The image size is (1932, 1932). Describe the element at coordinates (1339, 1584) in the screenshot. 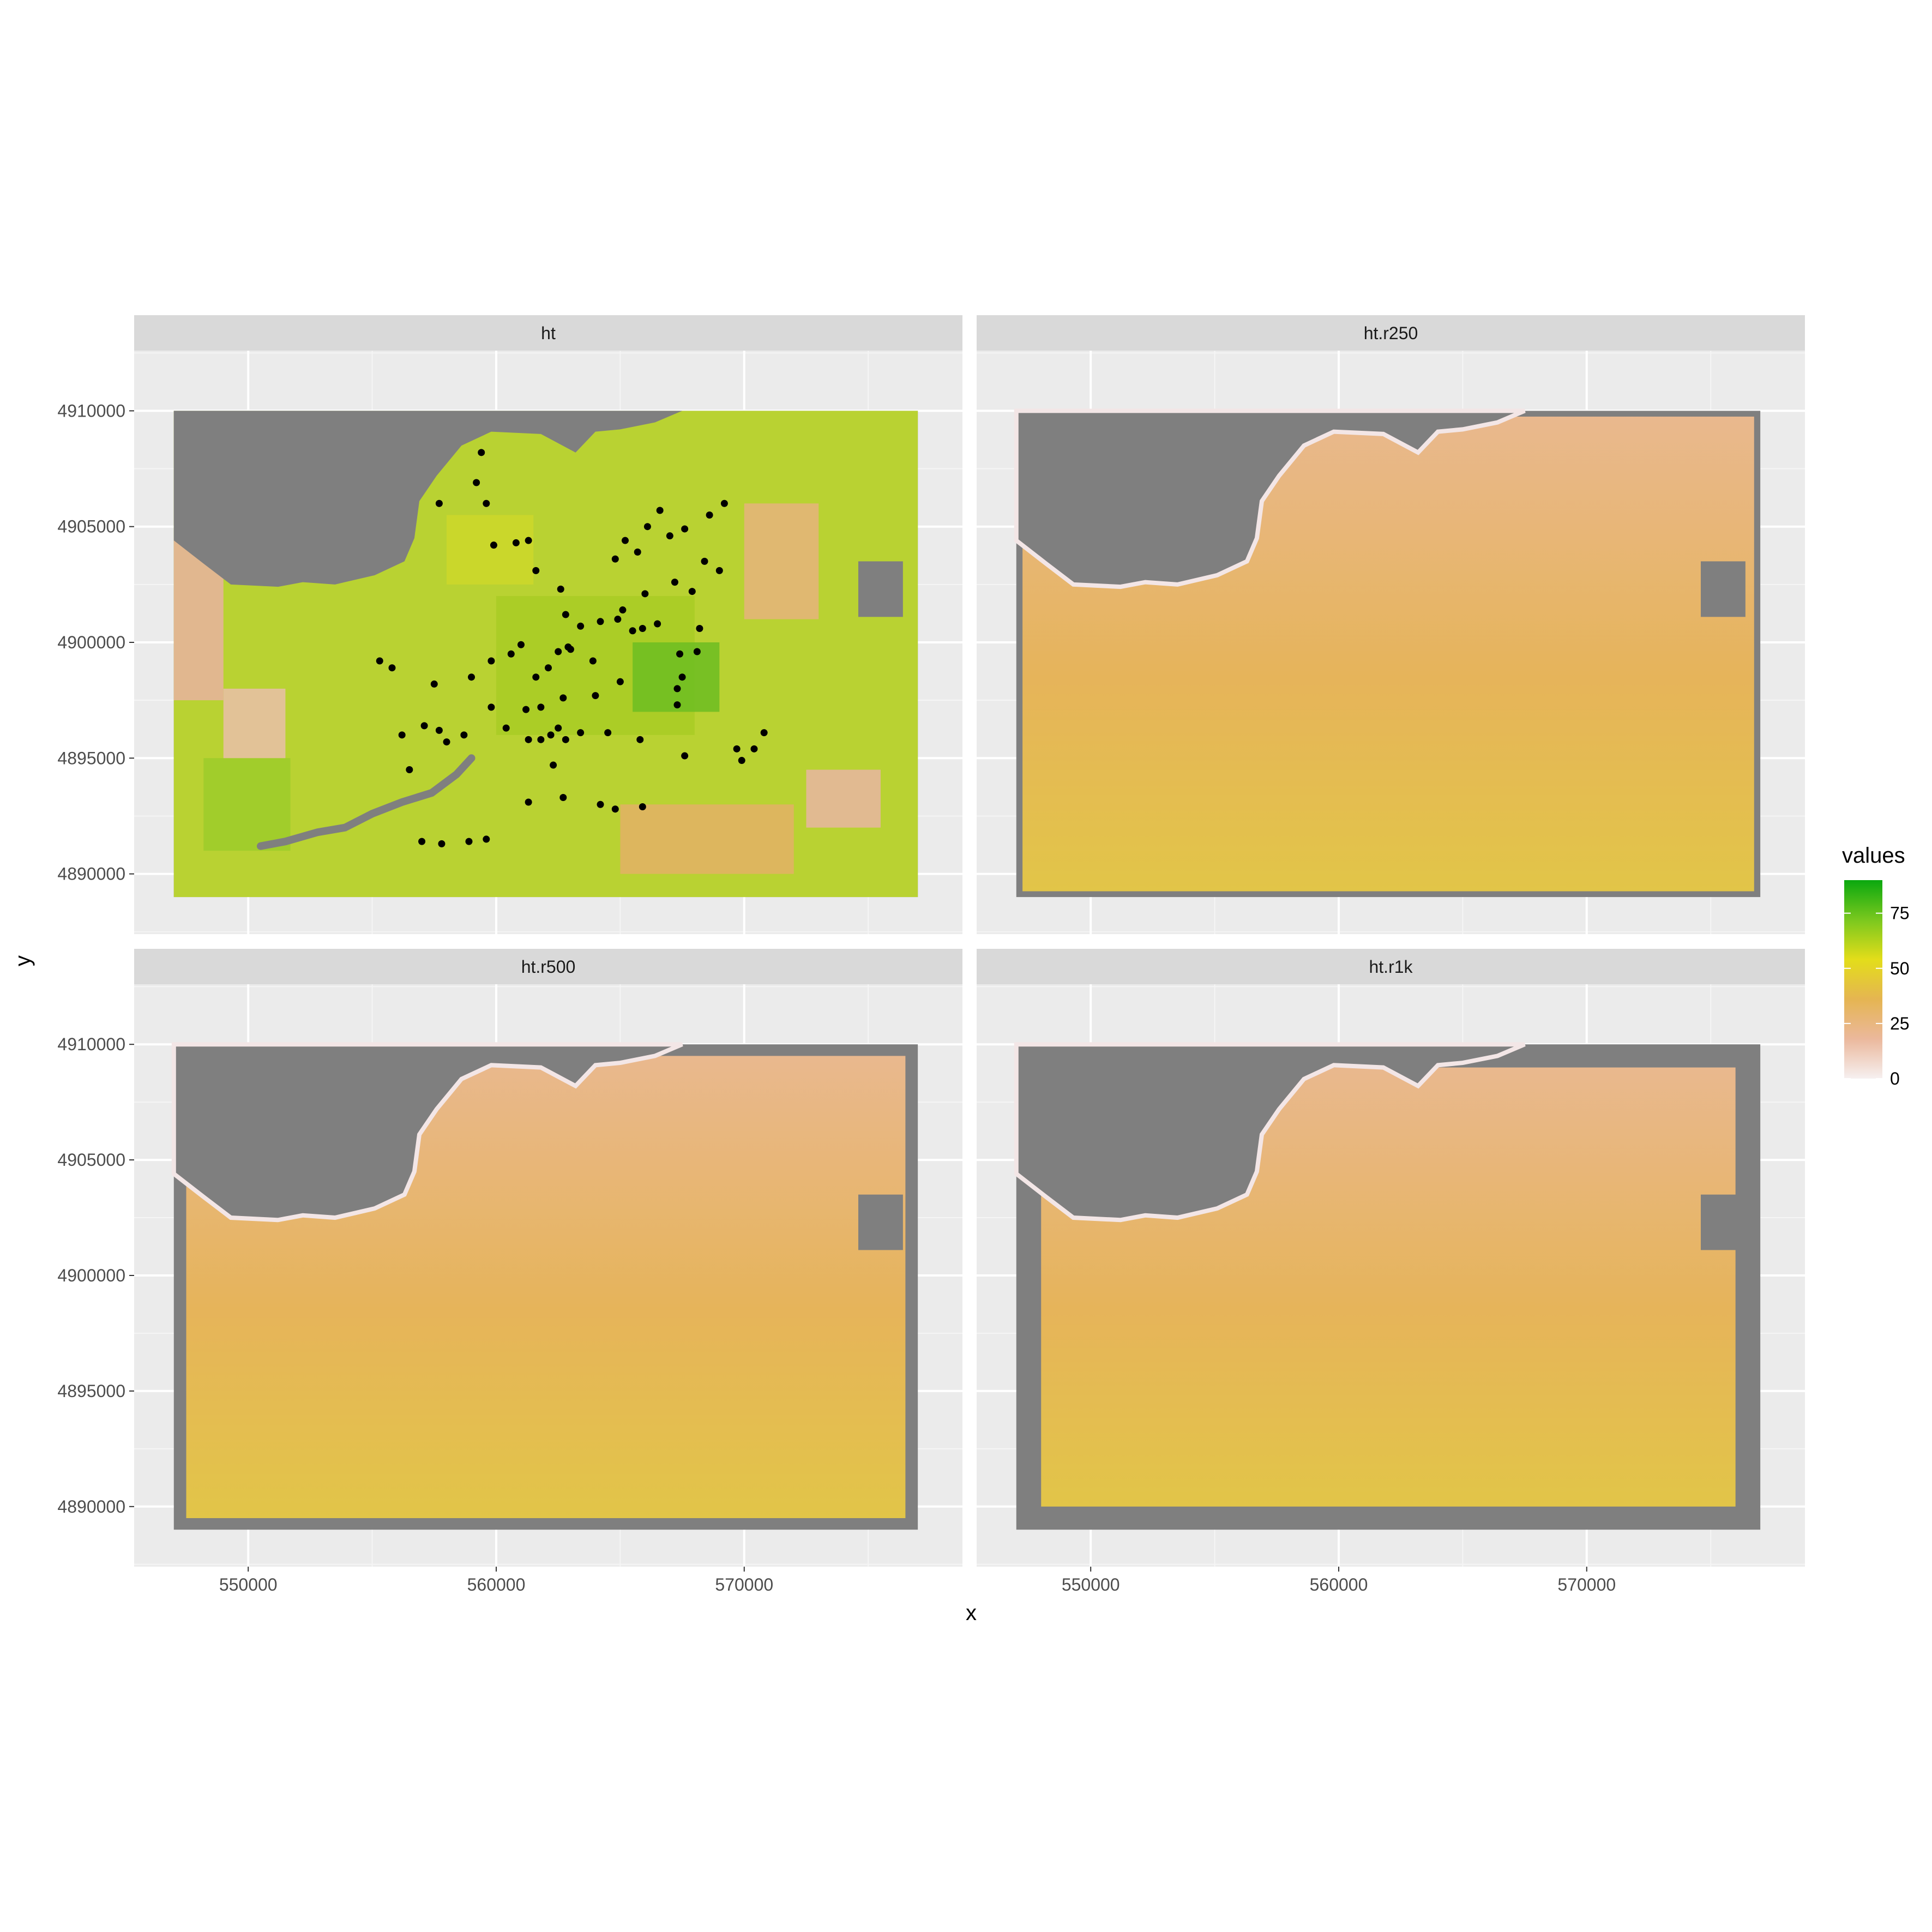

I see `x-tick-label: 560000` at that location.